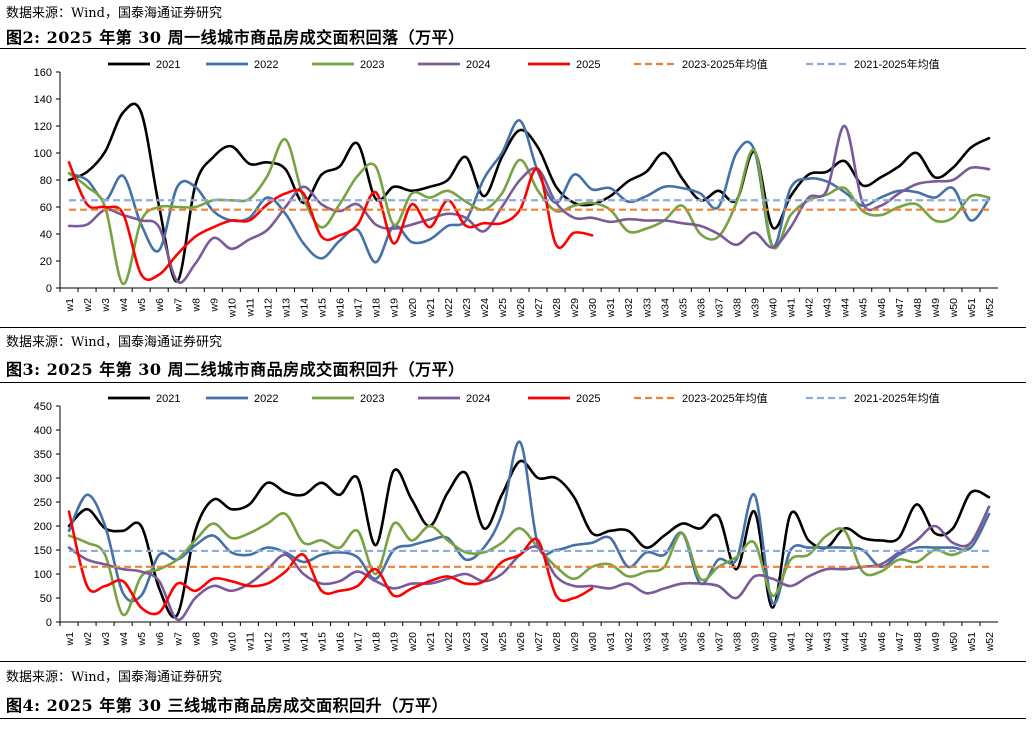 Image resolution: width=1032 pixels, height=729 pixels. What do you see at coordinates (513, 327) in the screenshot?
I see `figure-2-bottom-rule` at bounding box center [513, 327].